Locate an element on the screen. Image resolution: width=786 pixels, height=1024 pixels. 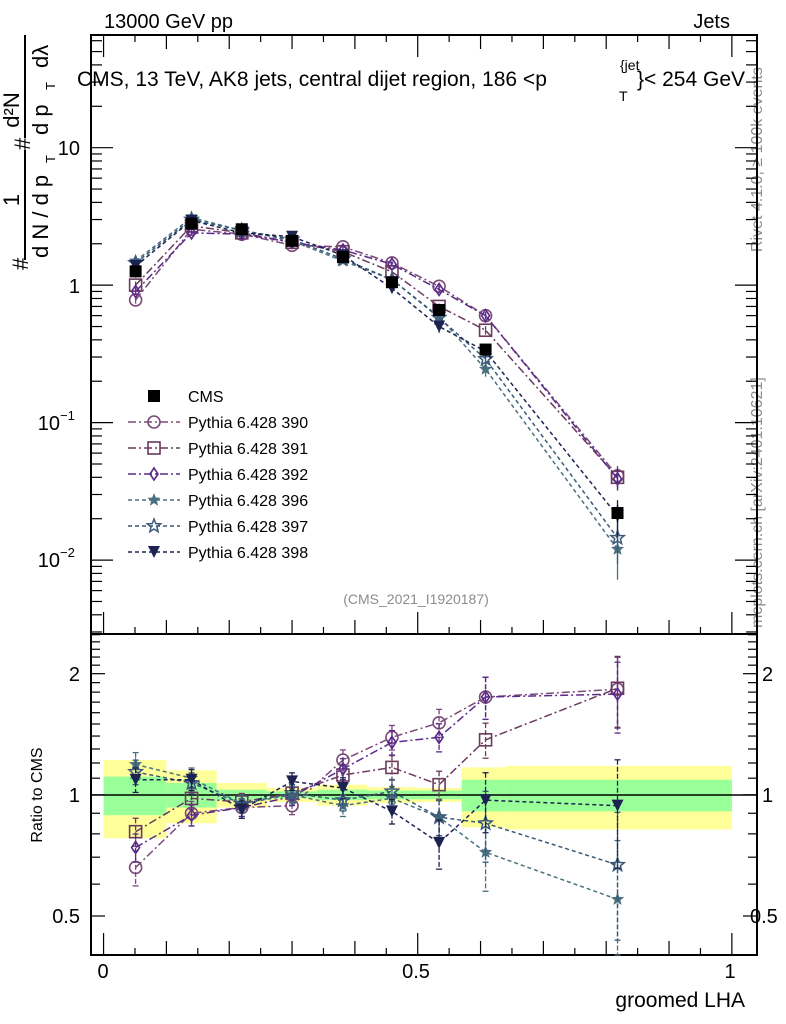
ytick-exp-0.1: −1 is located at coordinates (67, 415).